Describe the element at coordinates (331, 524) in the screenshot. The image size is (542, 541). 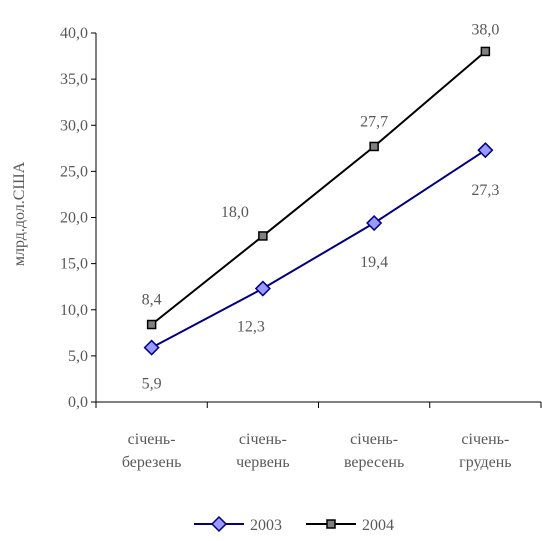
I see `legend-marker-2004` at that location.